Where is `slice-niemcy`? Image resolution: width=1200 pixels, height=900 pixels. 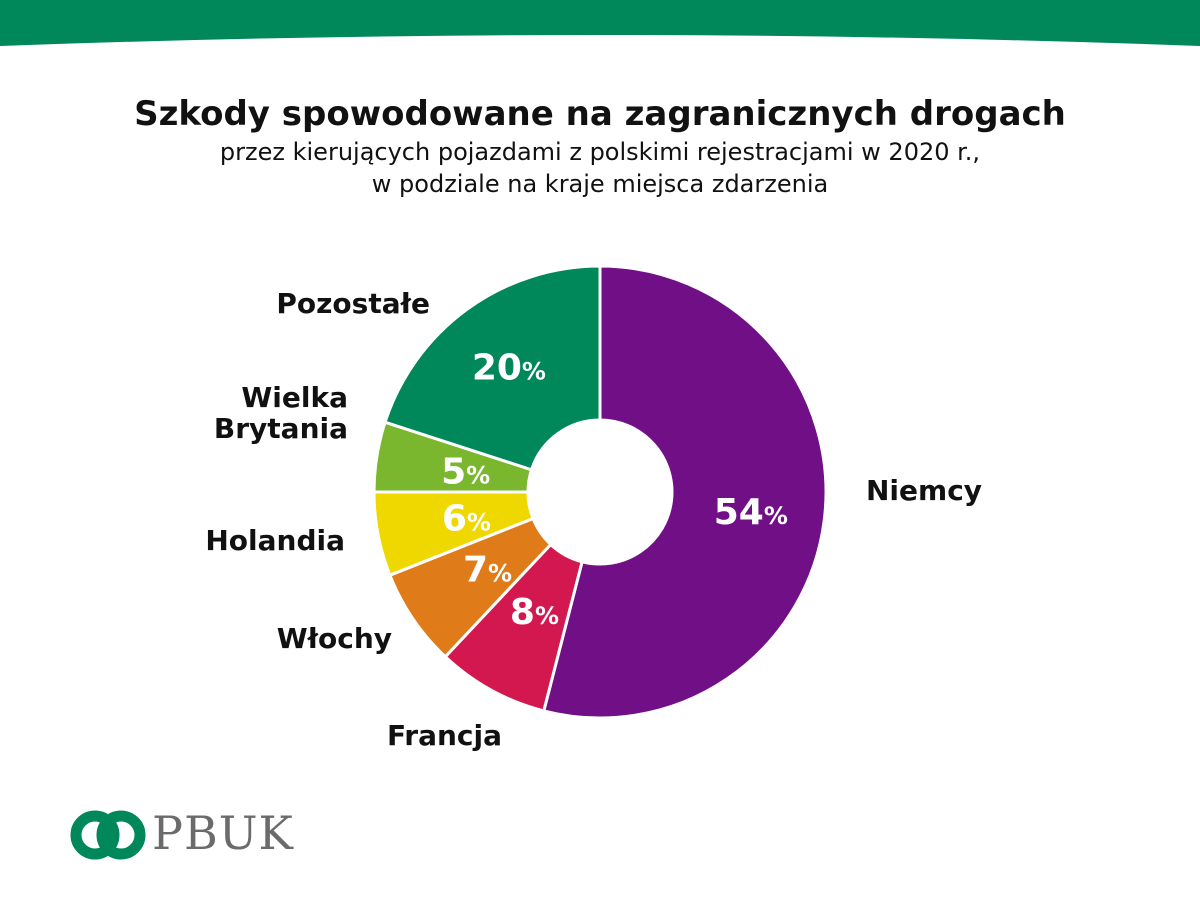 slice-niemcy is located at coordinates (684, 492).